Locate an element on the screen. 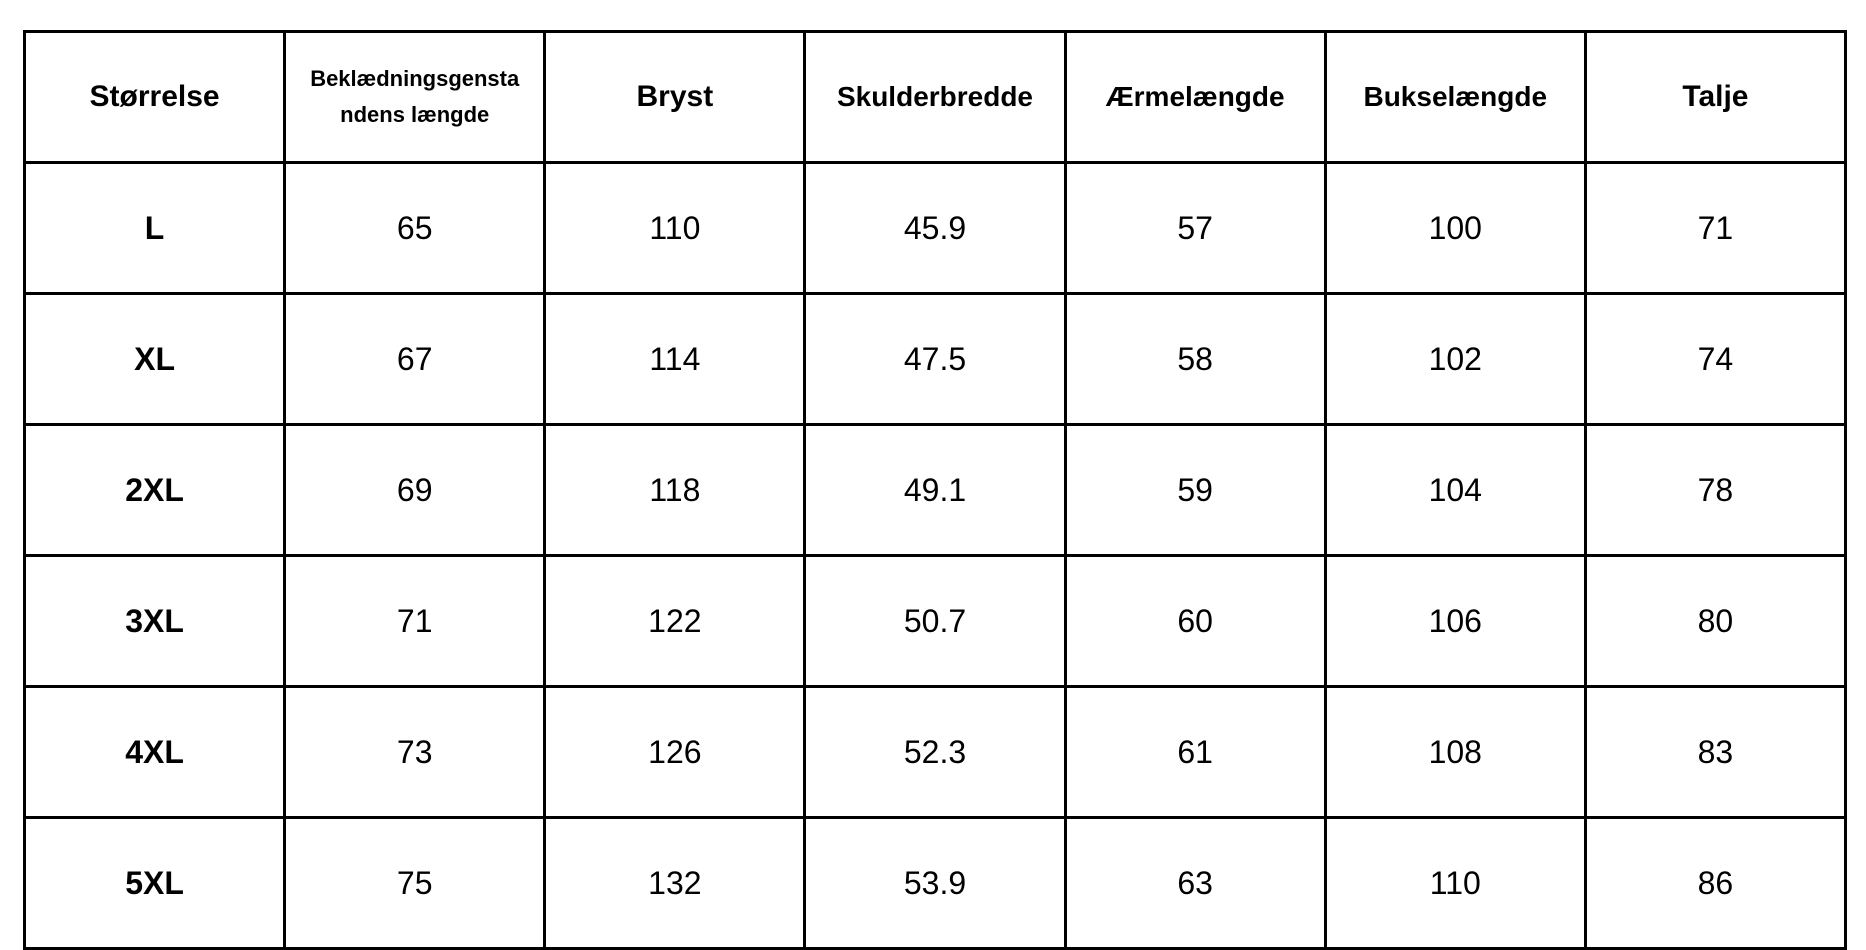  value-cell: 132 is located at coordinates (675, 883).